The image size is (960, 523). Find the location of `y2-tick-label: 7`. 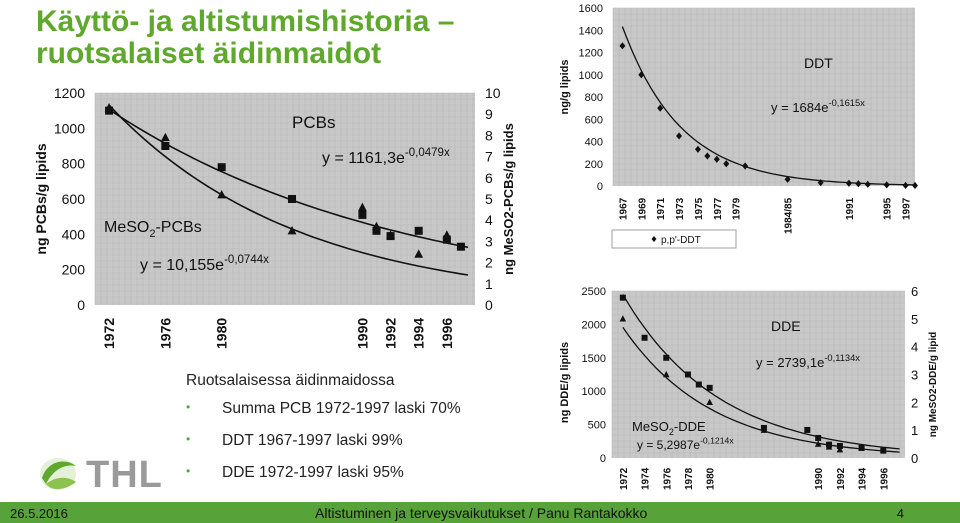

y2-tick-label: 7 is located at coordinates (489, 157).